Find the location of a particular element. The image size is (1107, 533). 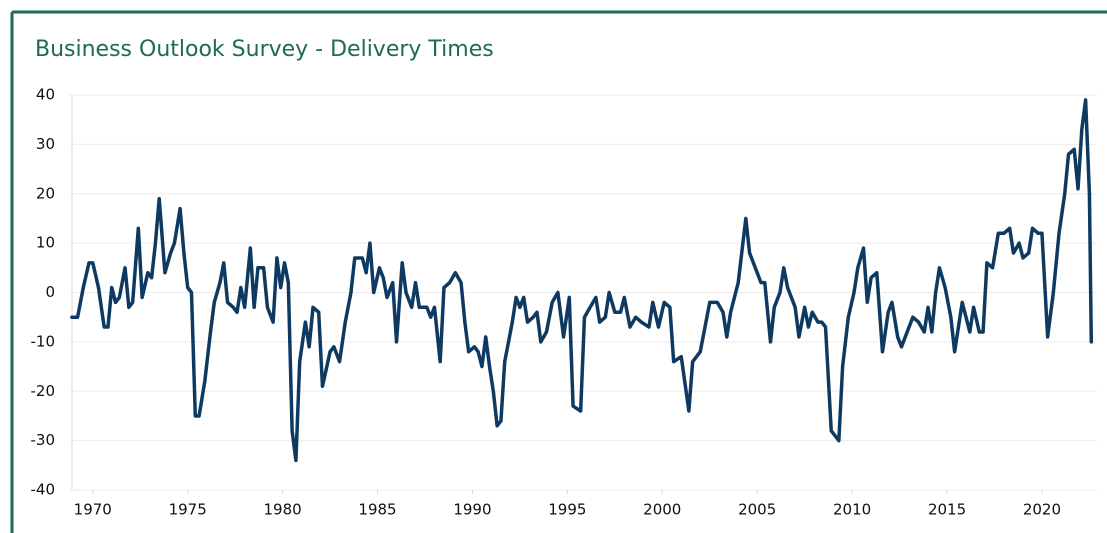

x-tick-label: 2005 is located at coordinates (757, 510).